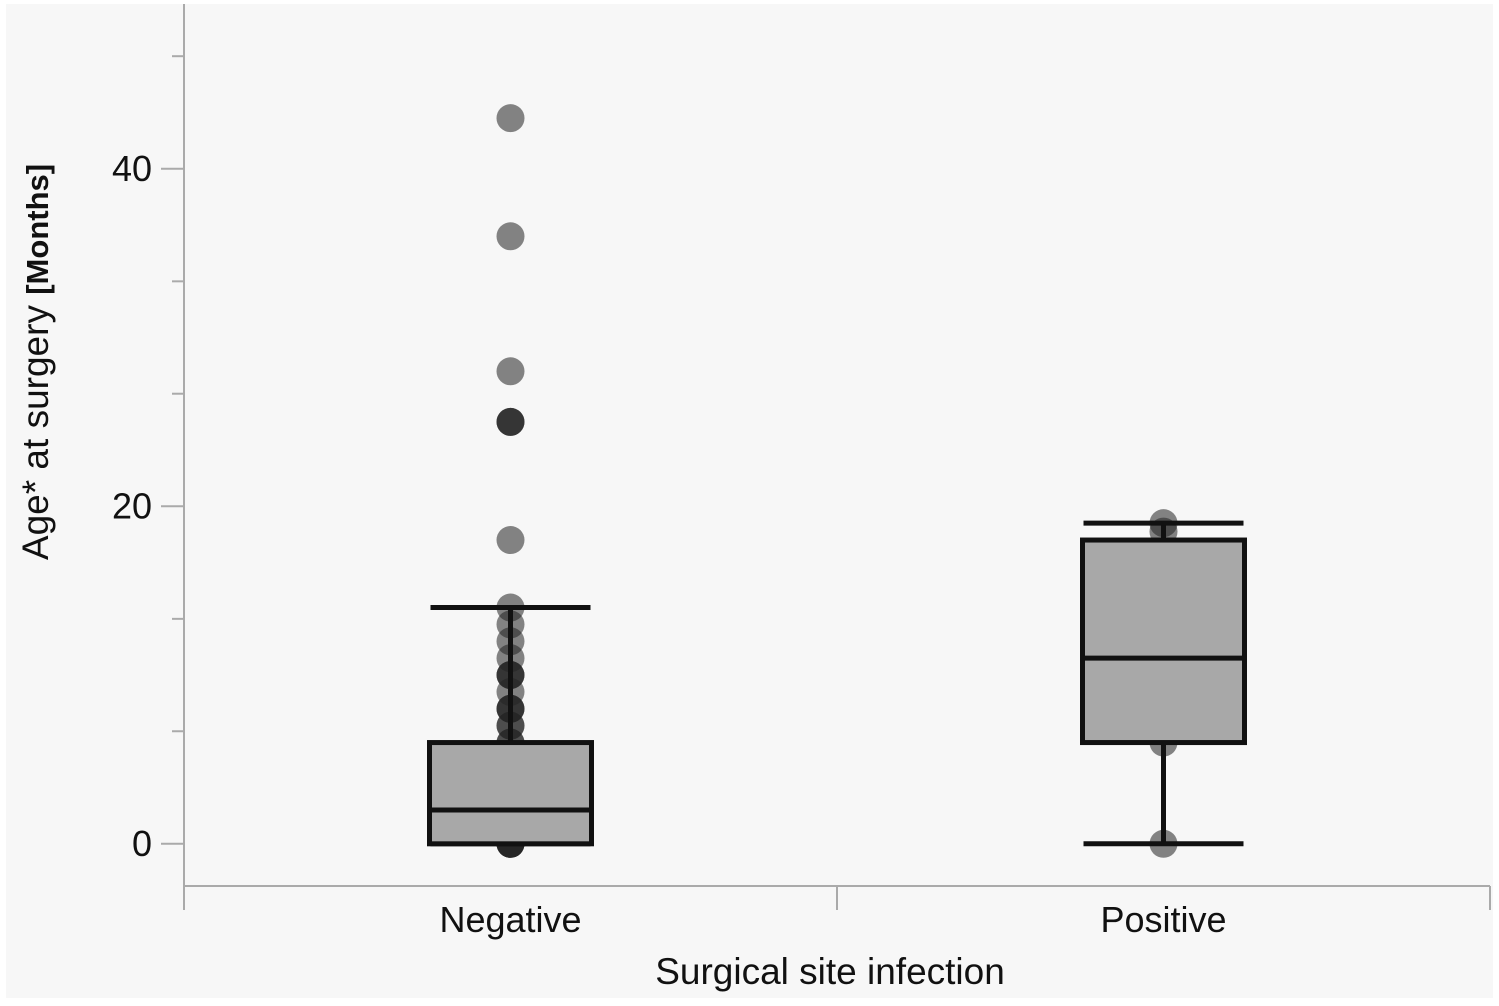  Describe the element at coordinates (142, 843) in the screenshot. I see `y-tick-label: 0` at that location.